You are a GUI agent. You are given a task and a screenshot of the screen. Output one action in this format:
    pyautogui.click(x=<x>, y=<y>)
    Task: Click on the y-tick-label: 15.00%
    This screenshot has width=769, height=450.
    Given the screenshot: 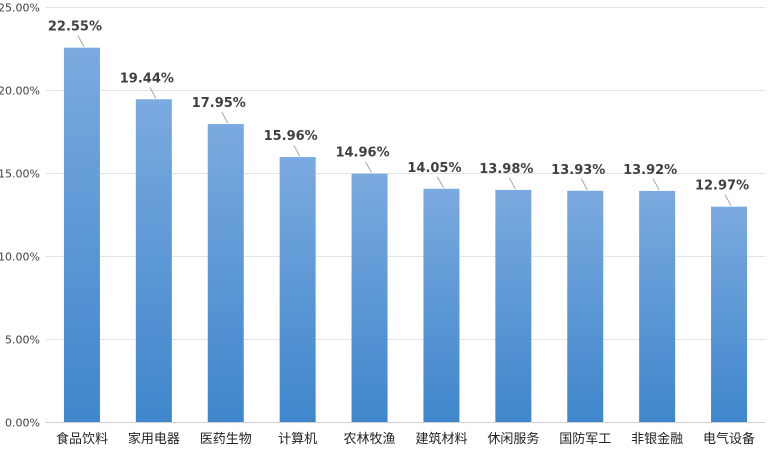 What is the action you would take?
    pyautogui.click(x=20, y=174)
    